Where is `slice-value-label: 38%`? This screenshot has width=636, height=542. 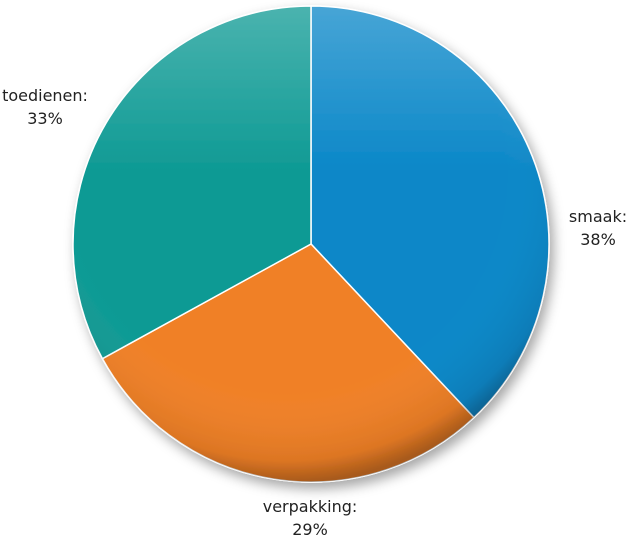 slice-value-label: 38% is located at coordinates (598, 239).